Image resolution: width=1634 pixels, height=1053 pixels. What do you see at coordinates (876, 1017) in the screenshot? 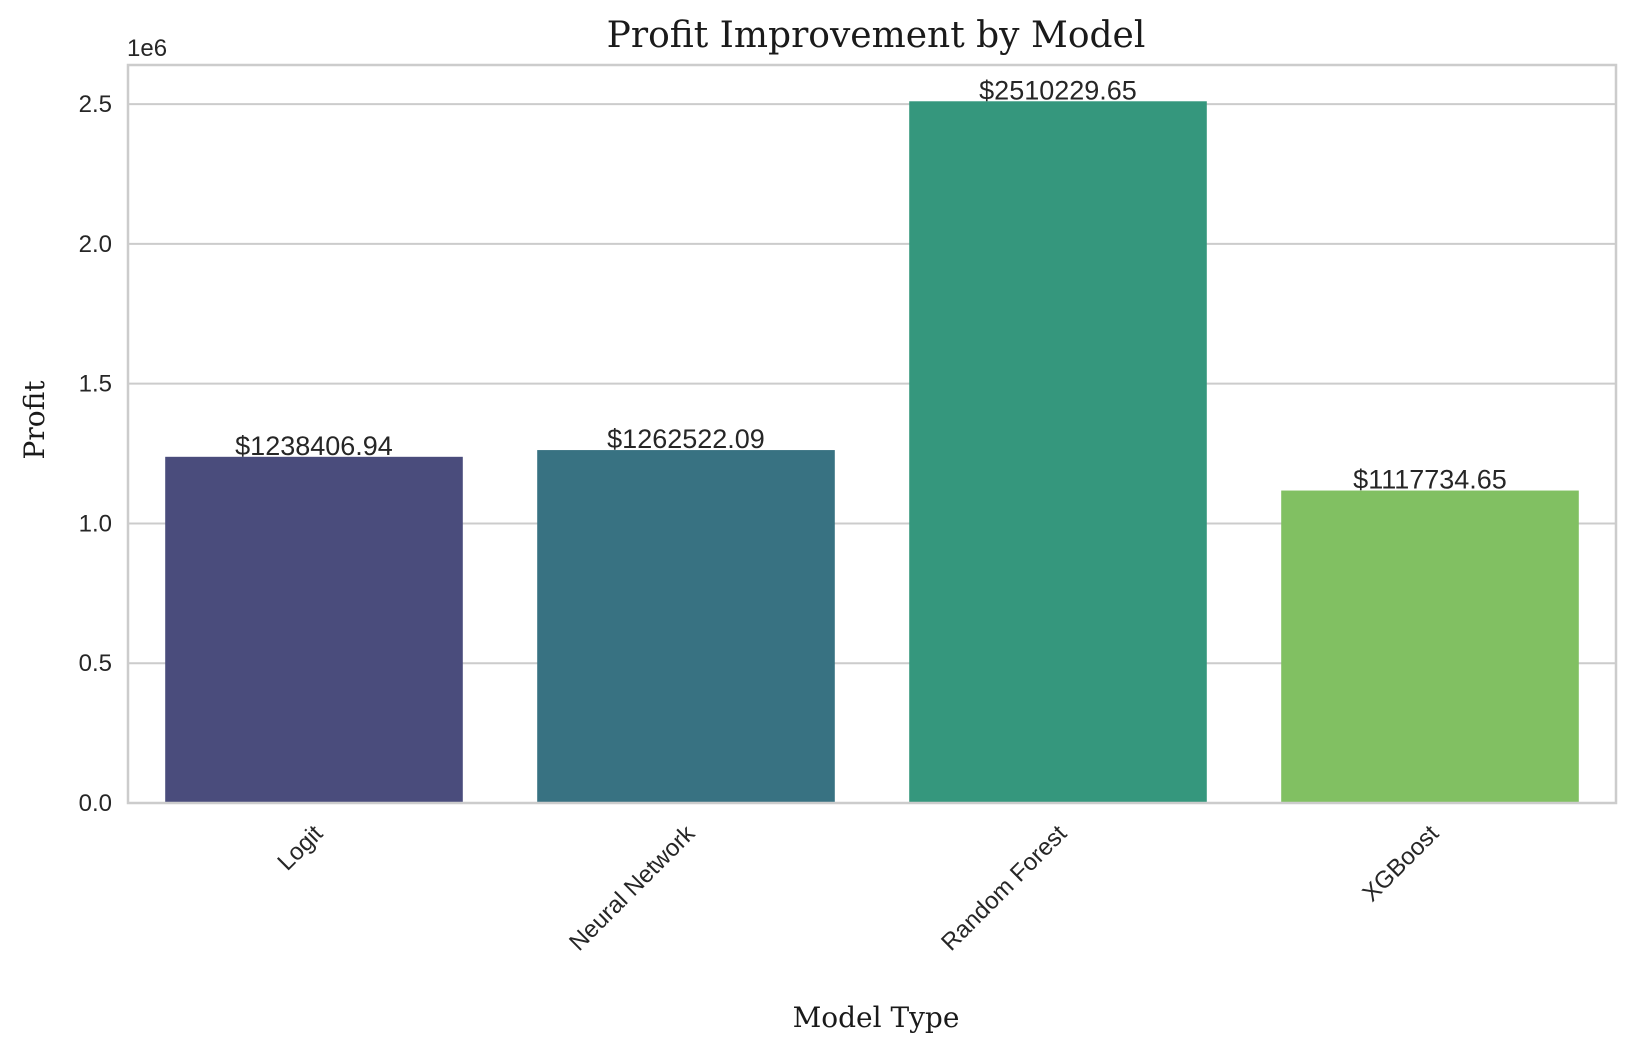
I see `x-axis-label: Model Type` at bounding box center [876, 1017].